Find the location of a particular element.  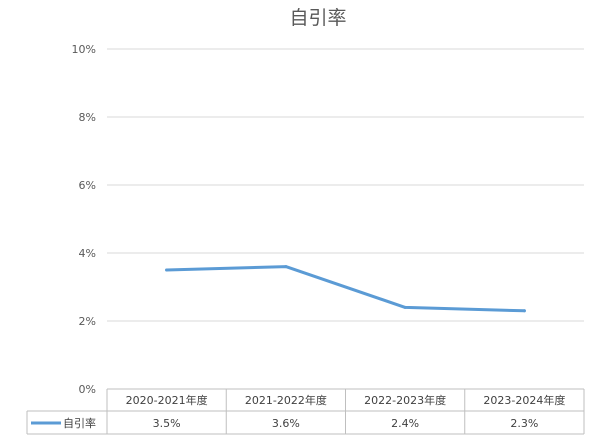

series-layer is located at coordinates (345, 289).